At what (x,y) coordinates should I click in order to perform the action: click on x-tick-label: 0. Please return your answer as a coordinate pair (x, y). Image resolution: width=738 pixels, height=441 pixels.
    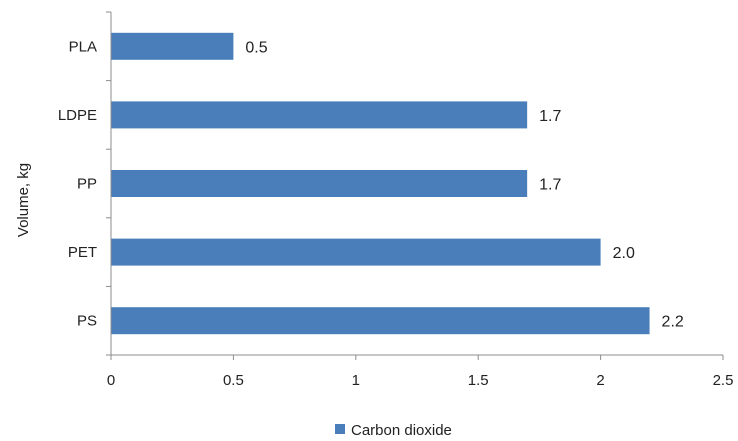
    Looking at the image, I should click on (111, 380).